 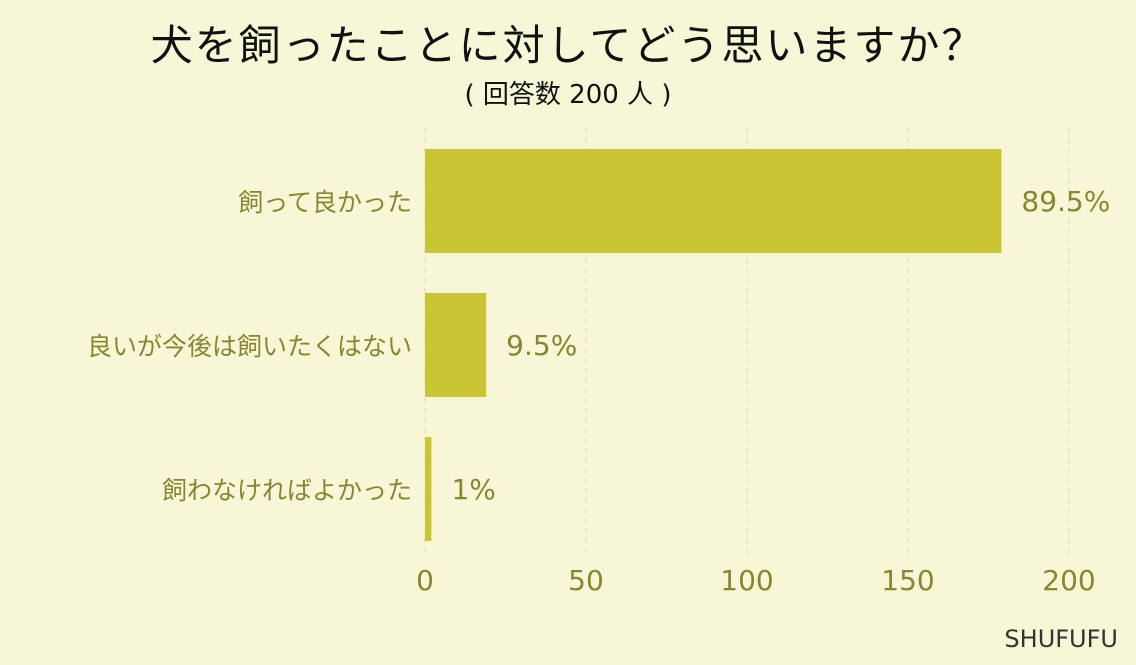 What do you see at coordinates (249, 346) in the screenshot?
I see `category-label-2: 良いが今後は飼いたくはない` at bounding box center [249, 346].